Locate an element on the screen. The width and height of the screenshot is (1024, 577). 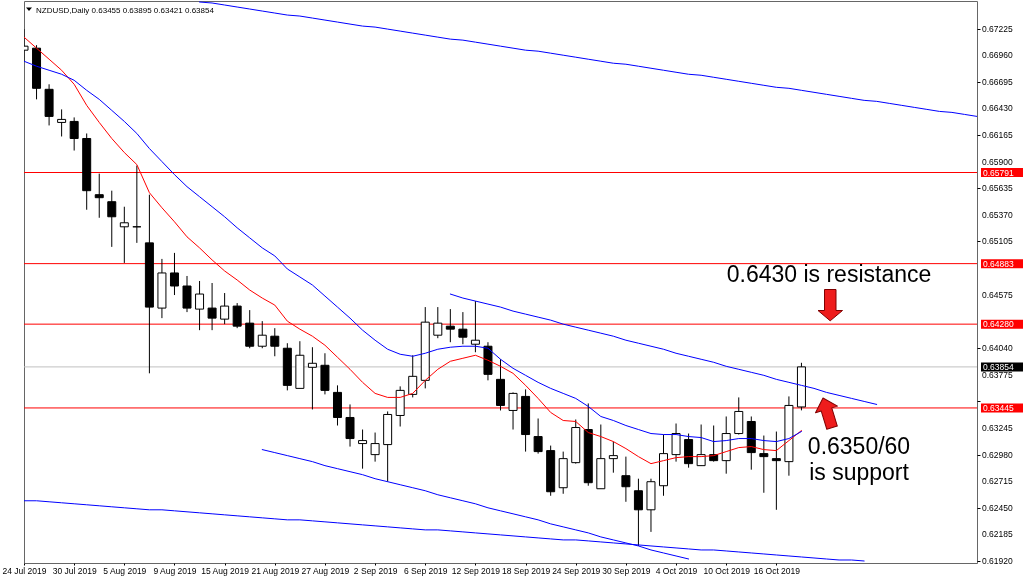
y-tick-label: 0.62185 is located at coordinates (997, 534).